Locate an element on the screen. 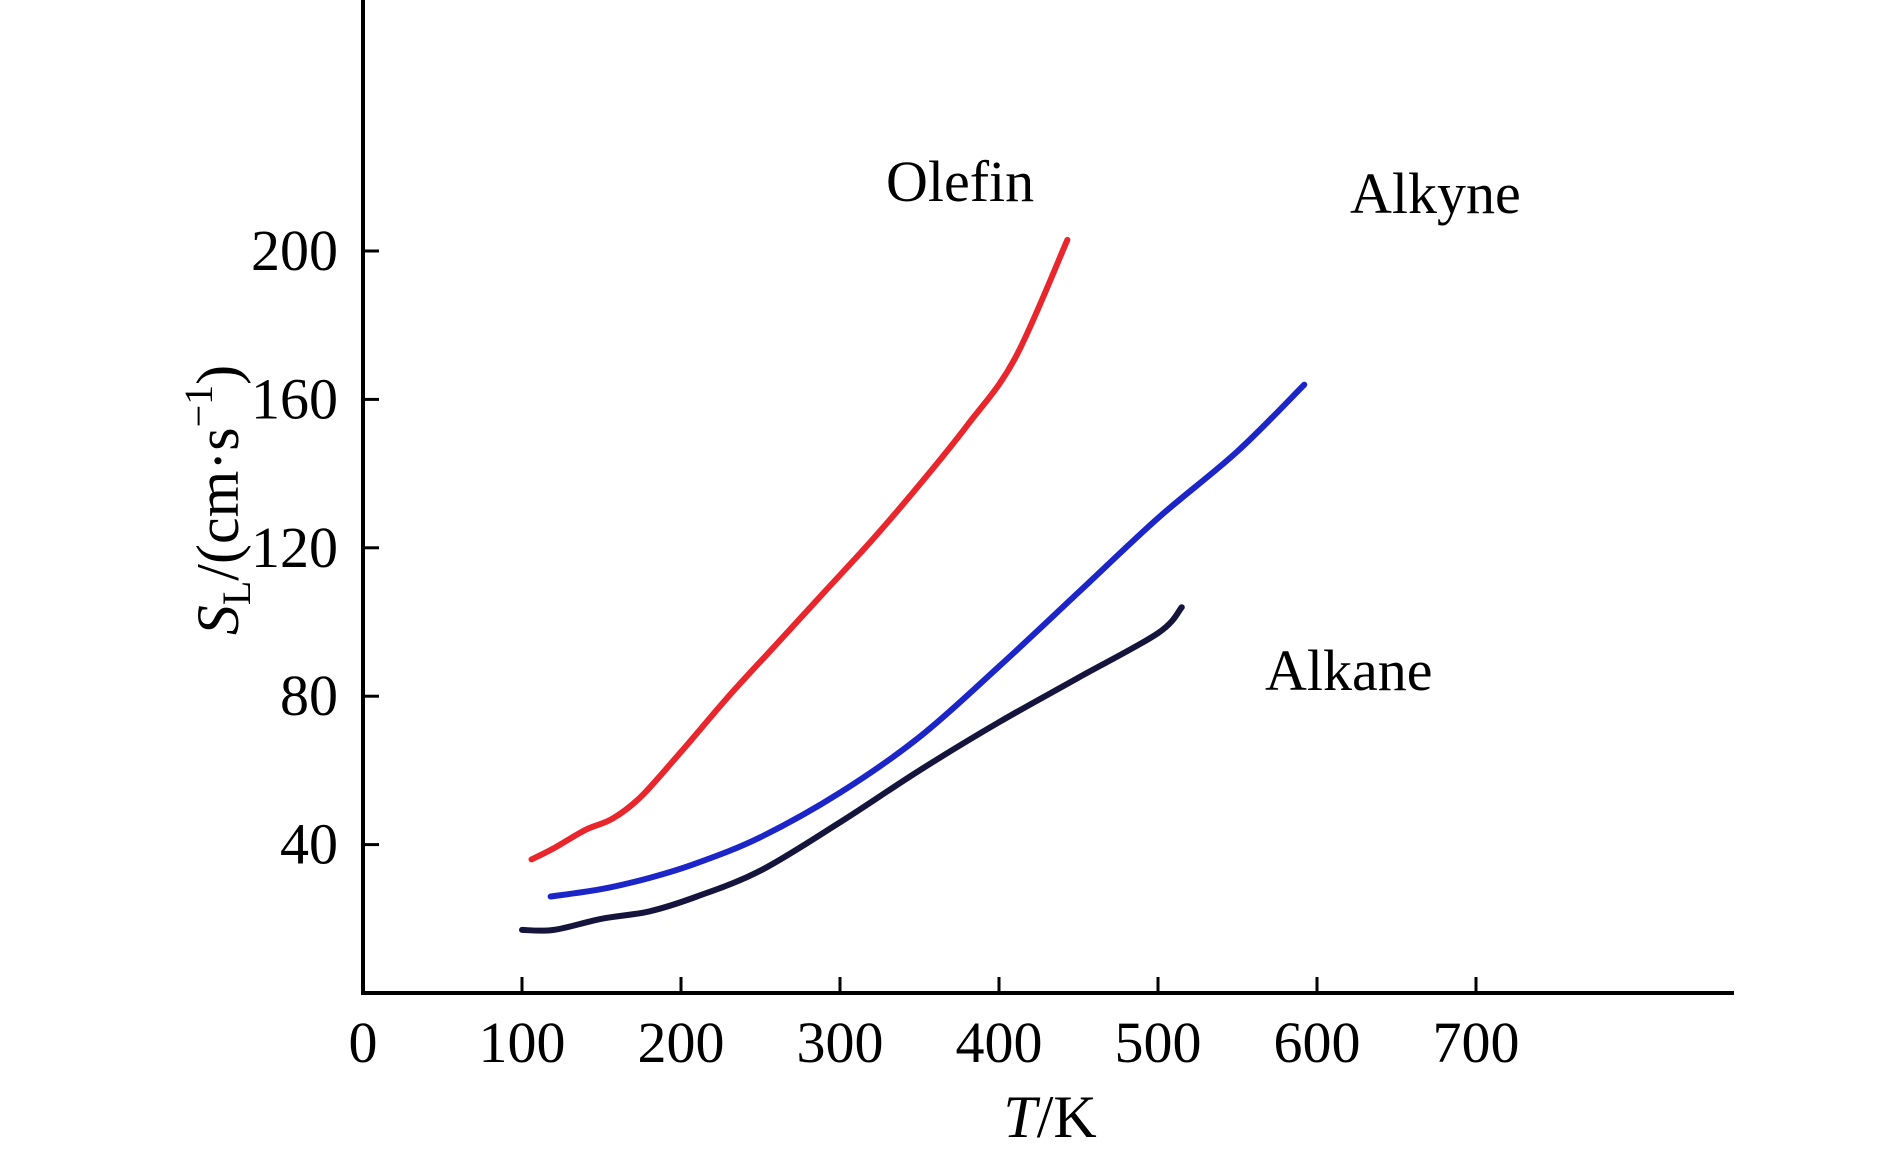 The width and height of the screenshot is (1890, 1162). x-axis-title-symbol: T is located at coordinates (1021, 1117).